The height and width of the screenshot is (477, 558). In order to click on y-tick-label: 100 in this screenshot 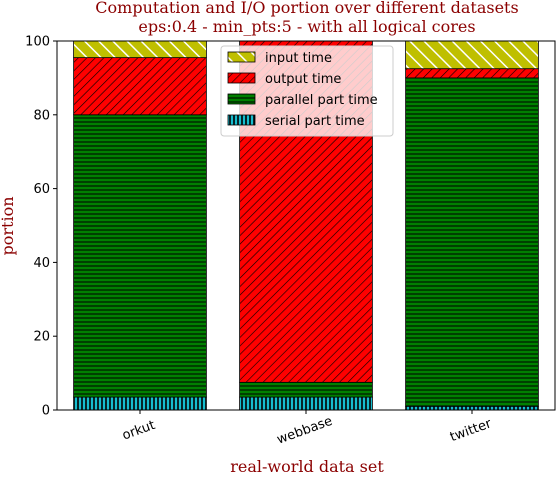, I will do `click(37, 42)`.